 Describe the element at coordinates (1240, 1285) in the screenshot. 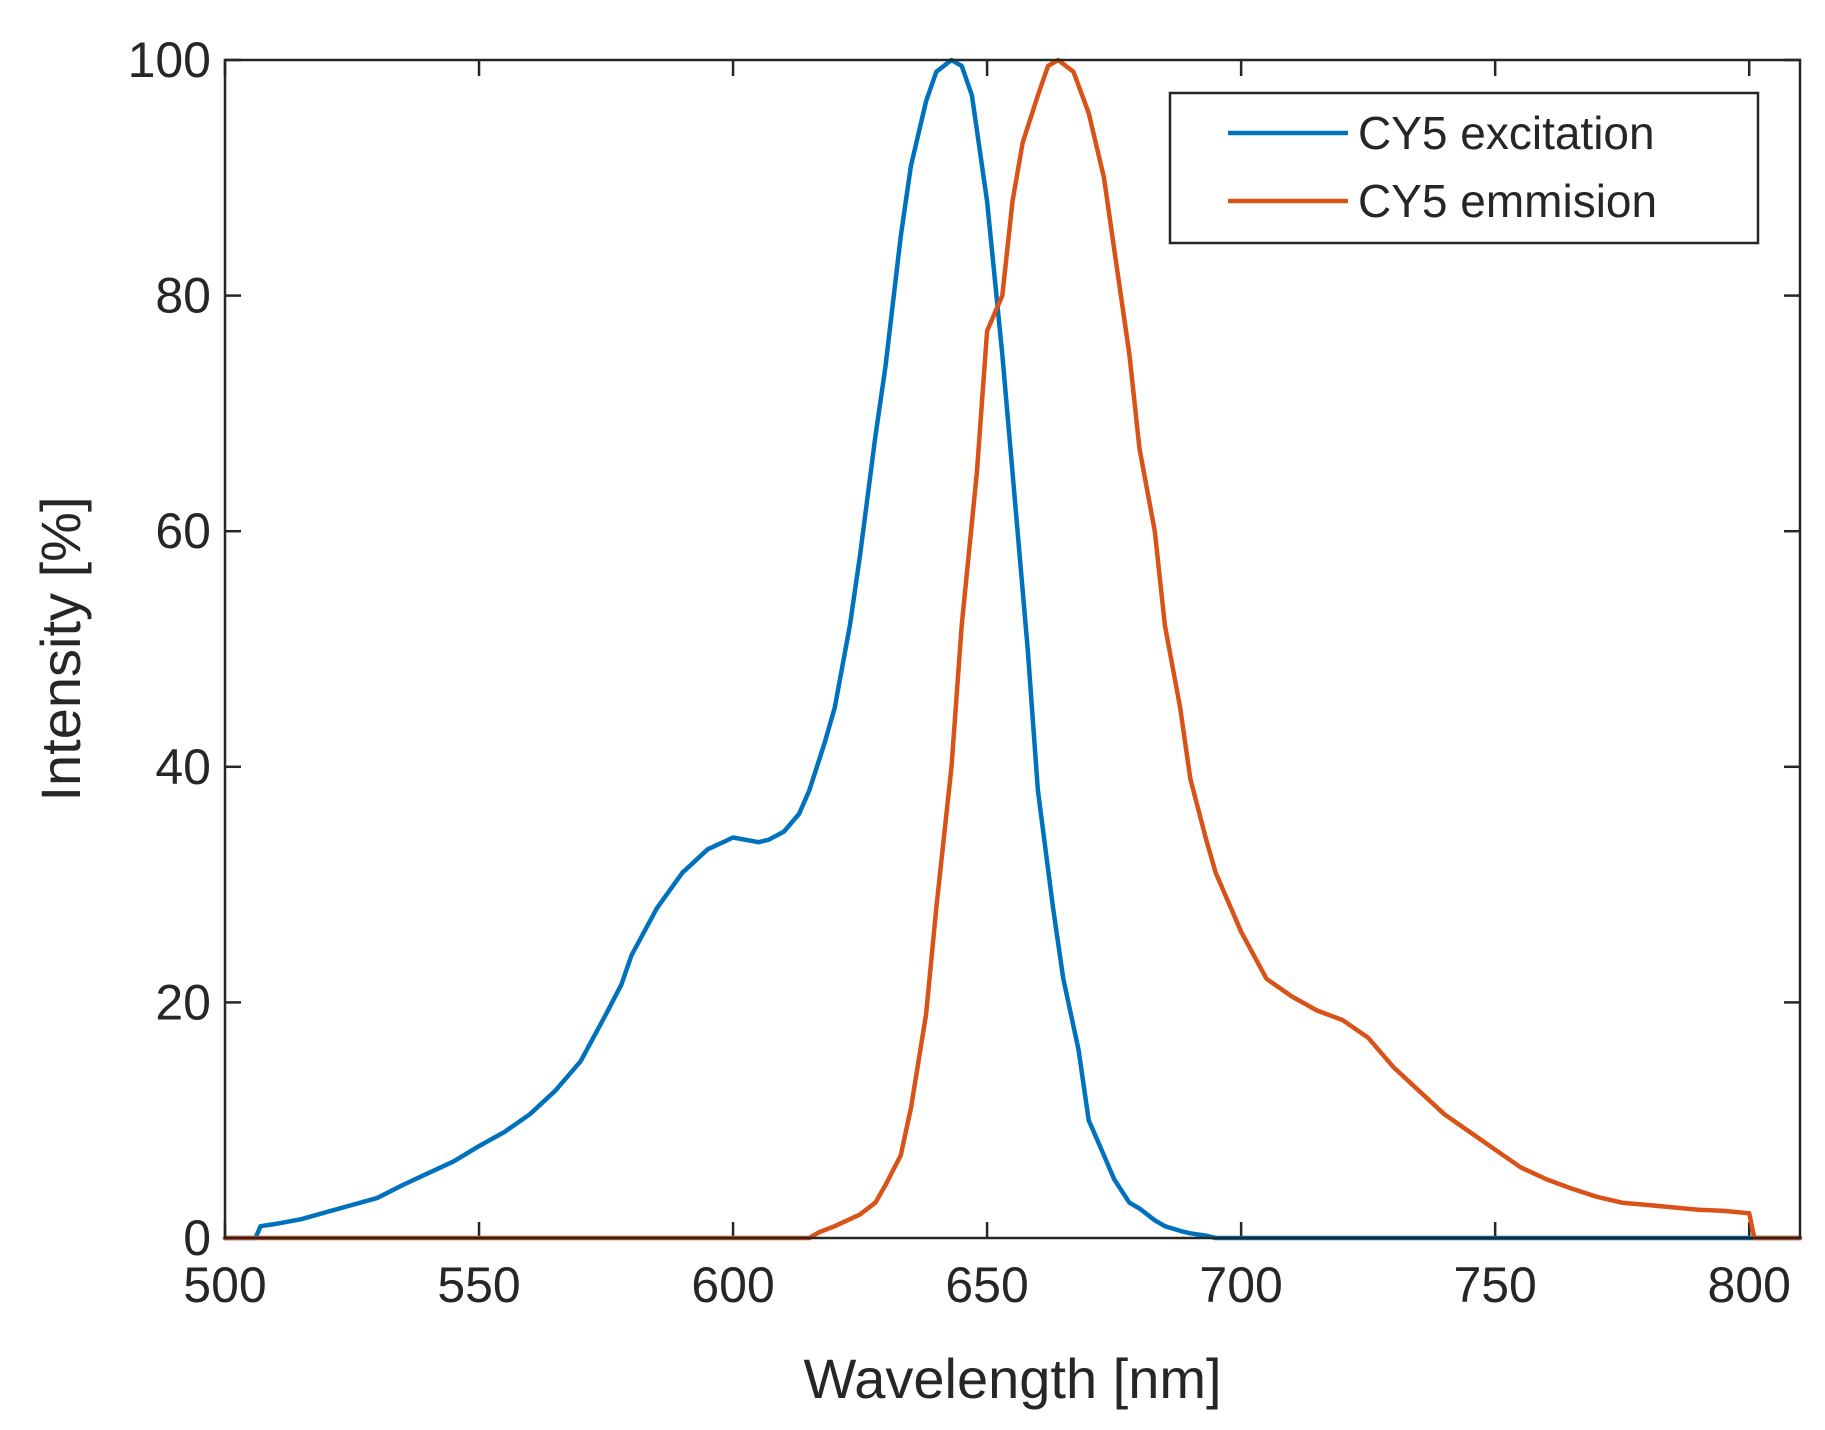

I see `x-tick-label-700: 700` at that location.